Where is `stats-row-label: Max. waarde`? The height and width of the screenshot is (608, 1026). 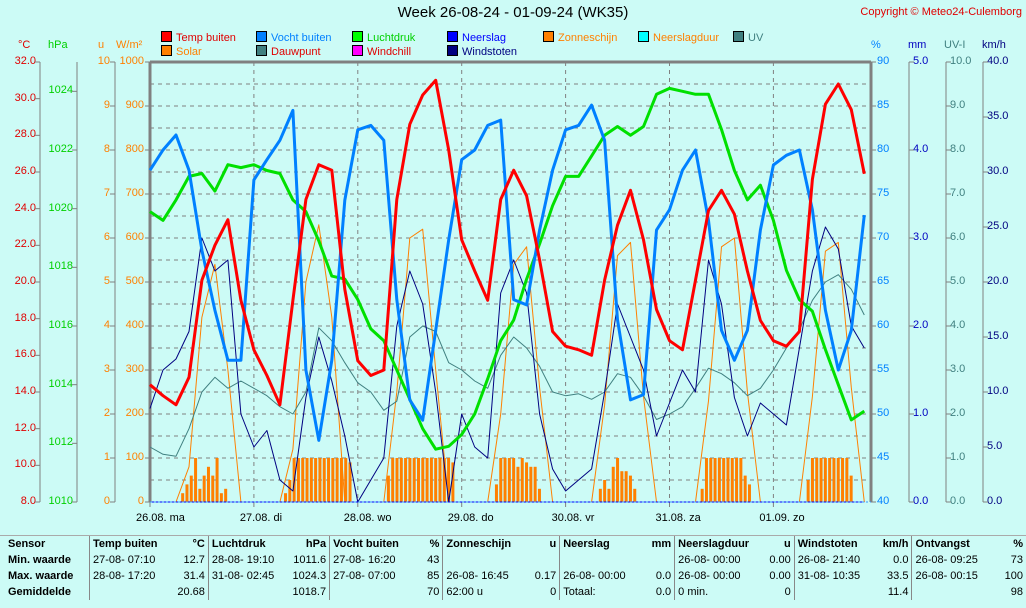 stats-row-label: Max. waarde is located at coordinates (41, 576).